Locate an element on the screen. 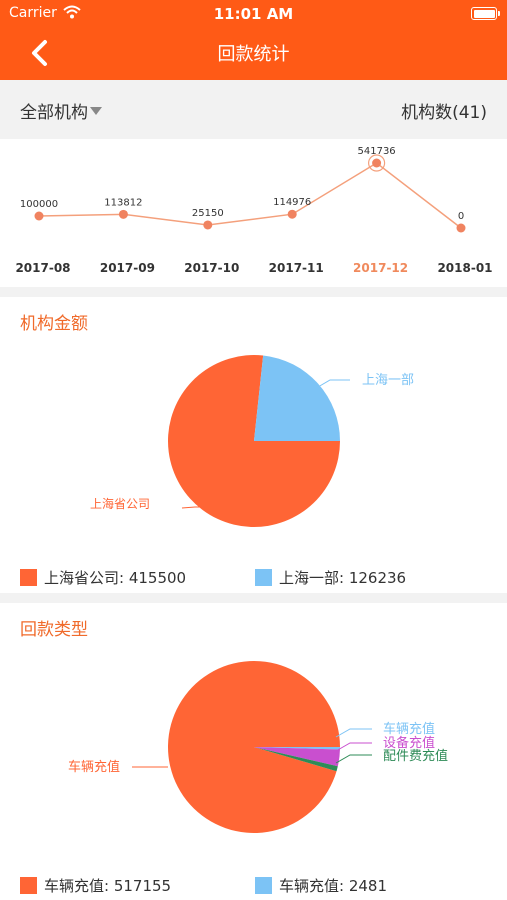 This screenshot has width=507, height=900. slice-label: 配件费充值 is located at coordinates (415, 756).